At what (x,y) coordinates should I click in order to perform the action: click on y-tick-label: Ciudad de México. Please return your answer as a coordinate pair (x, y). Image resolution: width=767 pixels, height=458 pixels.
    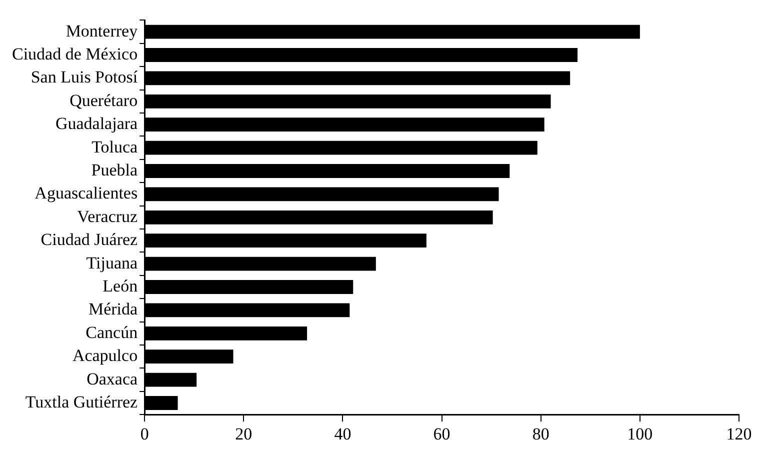
    Looking at the image, I should click on (75, 54).